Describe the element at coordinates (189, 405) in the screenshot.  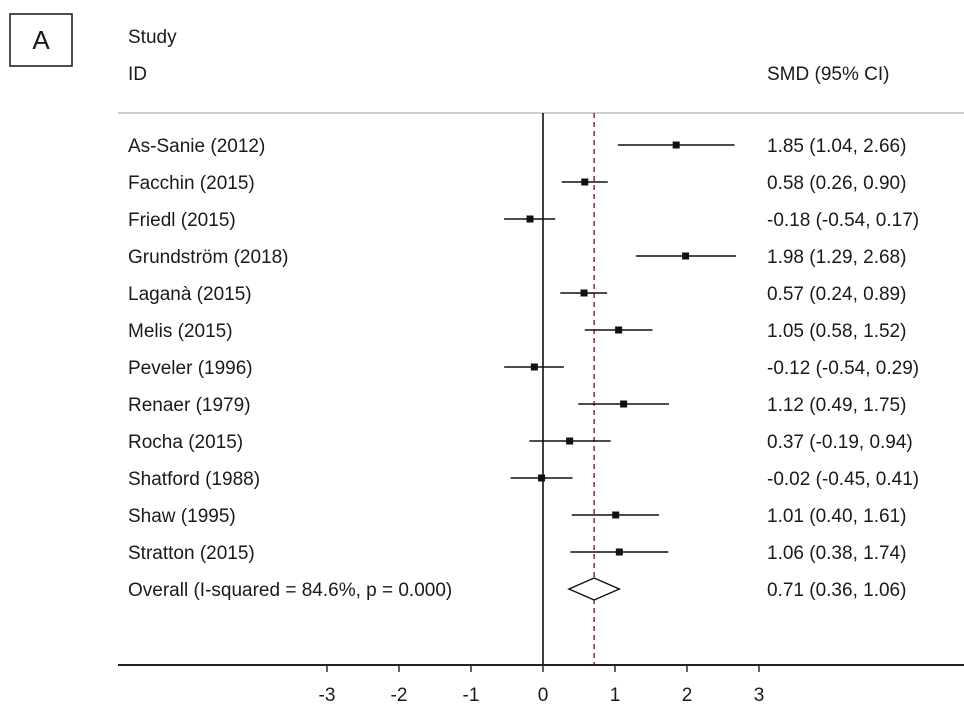
I see `study-label: Renaer (1979)` at that location.